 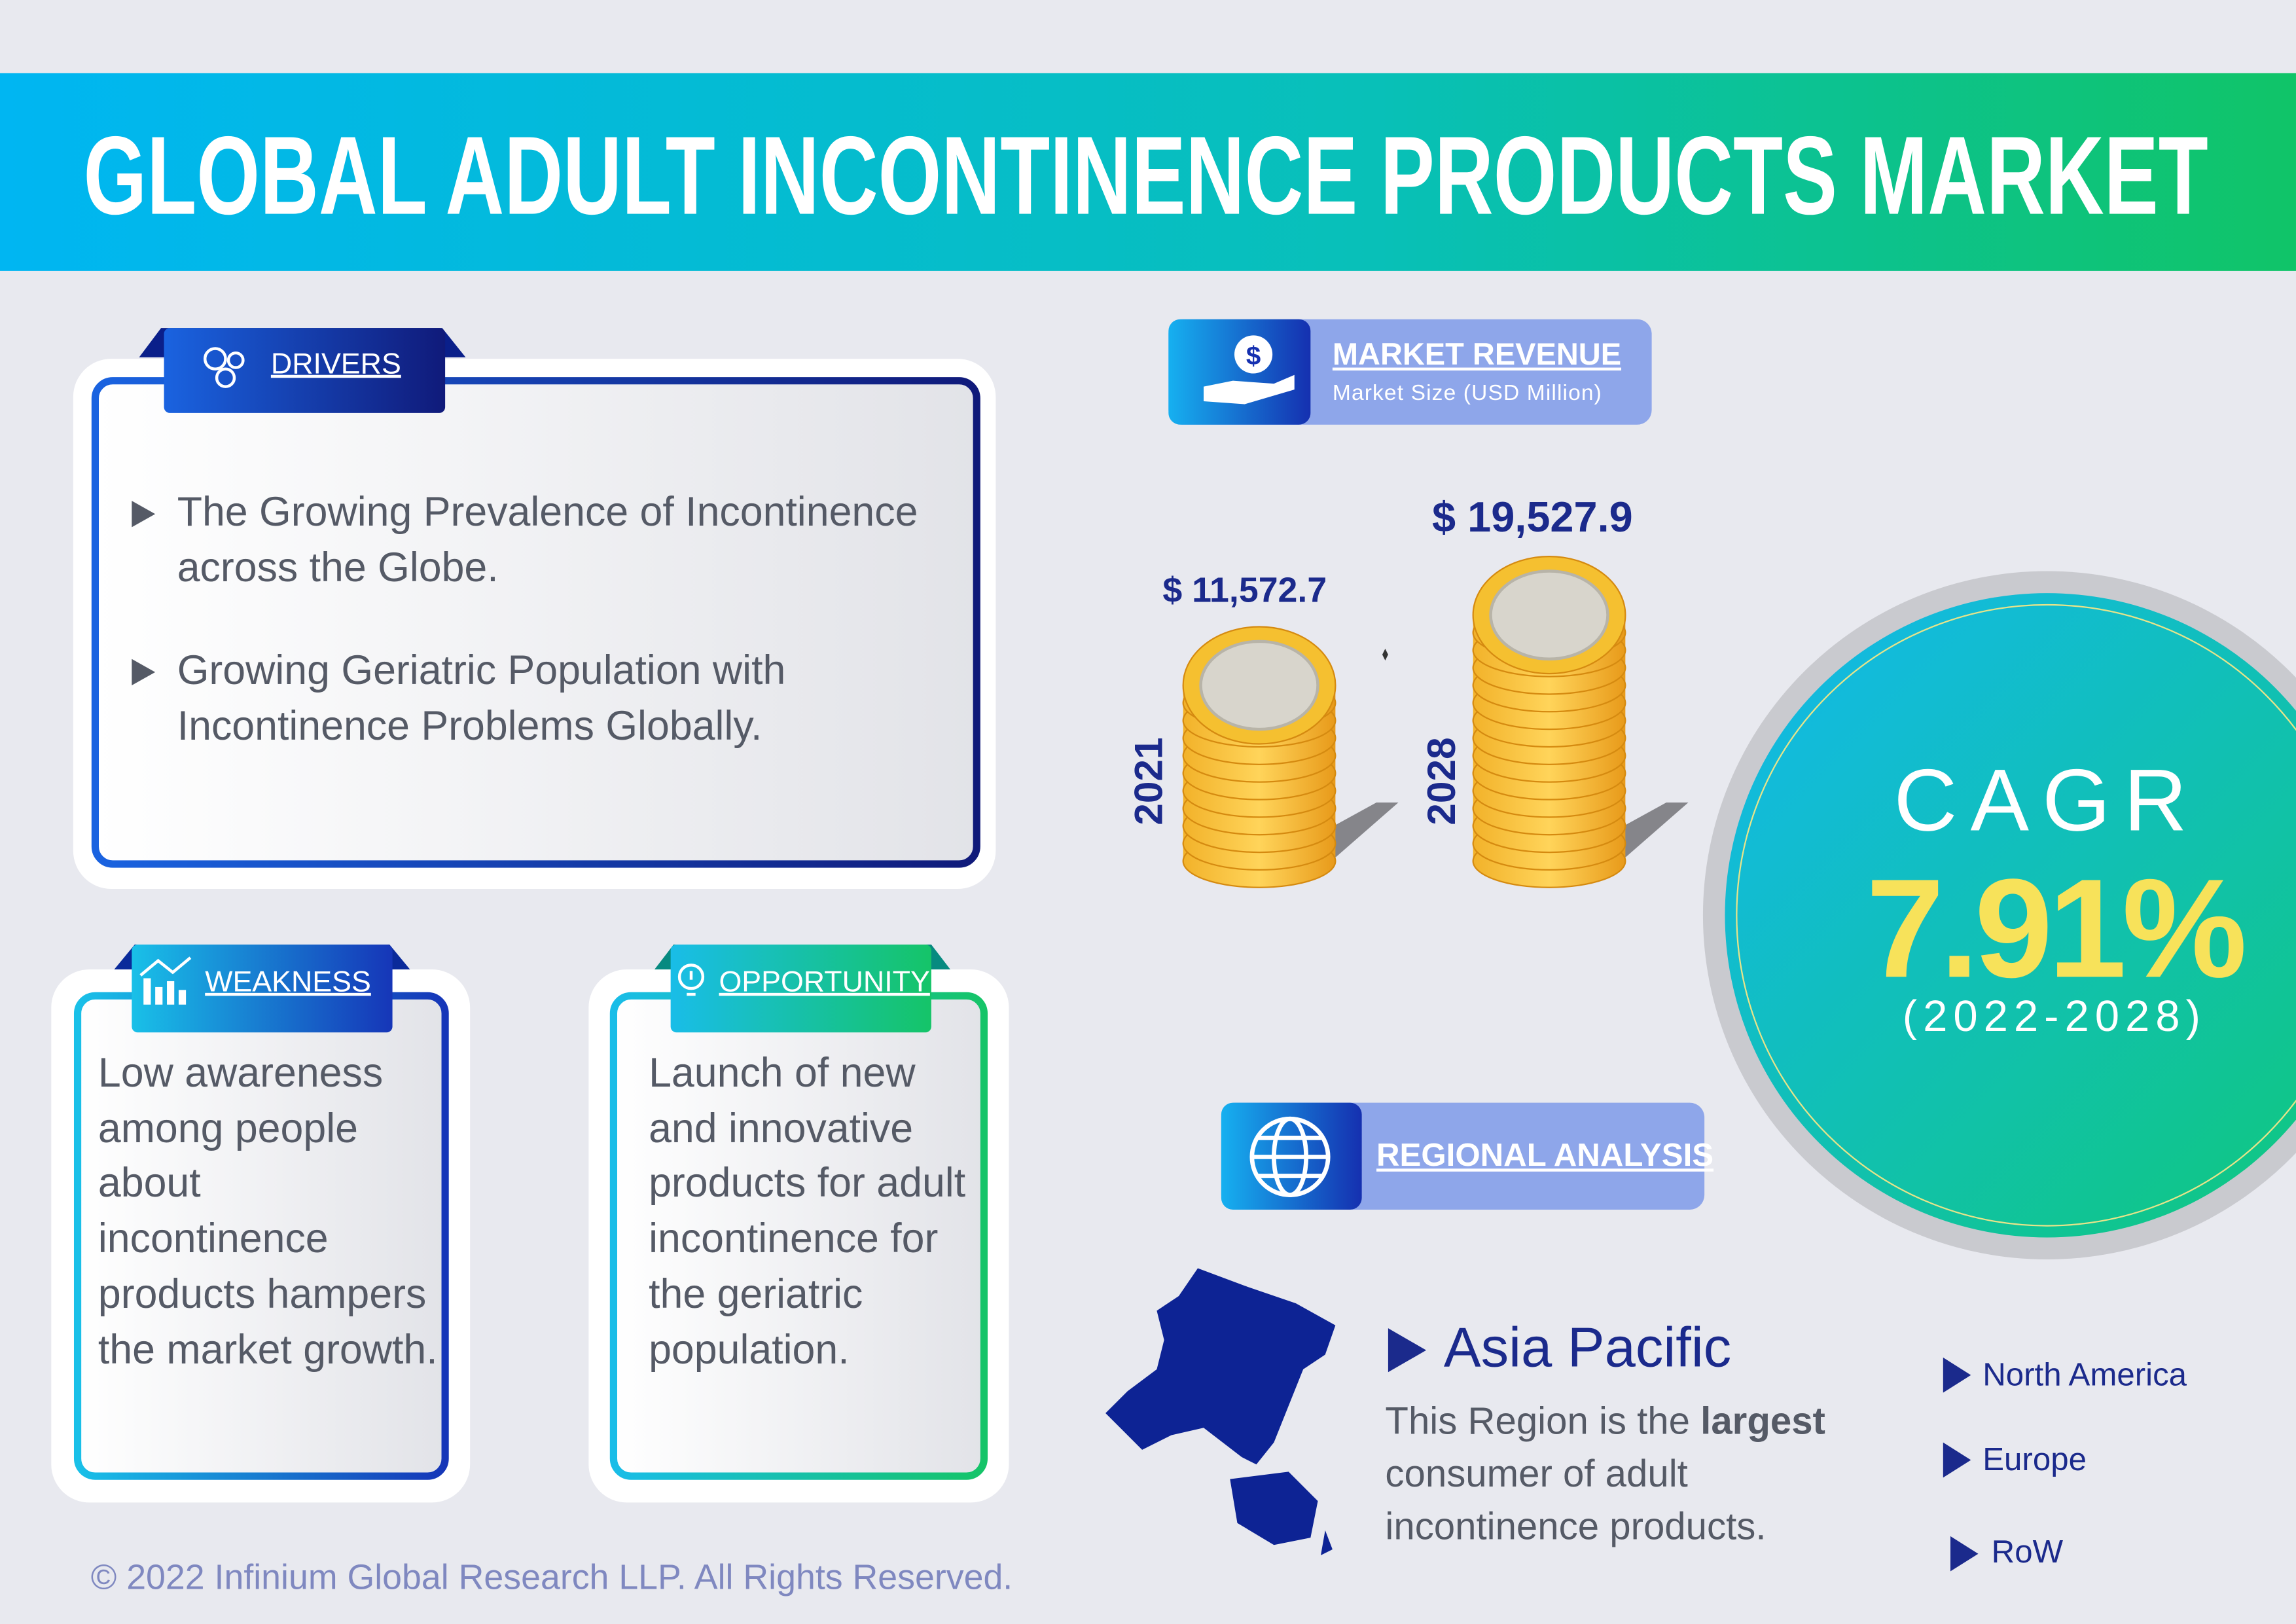 What do you see at coordinates (288, 982) in the screenshot?
I see `weakness-title: WEAKNESS` at bounding box center [288, 982].